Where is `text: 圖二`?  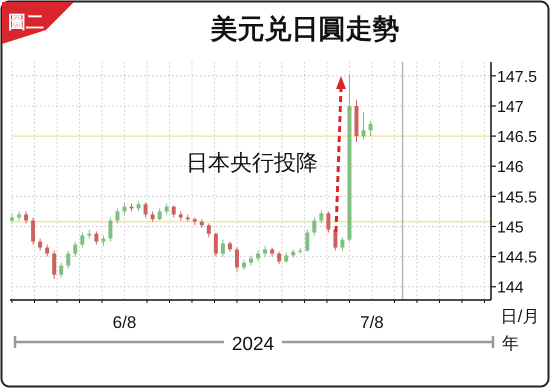
text: 圖二 is located at coordinates (26, 22).